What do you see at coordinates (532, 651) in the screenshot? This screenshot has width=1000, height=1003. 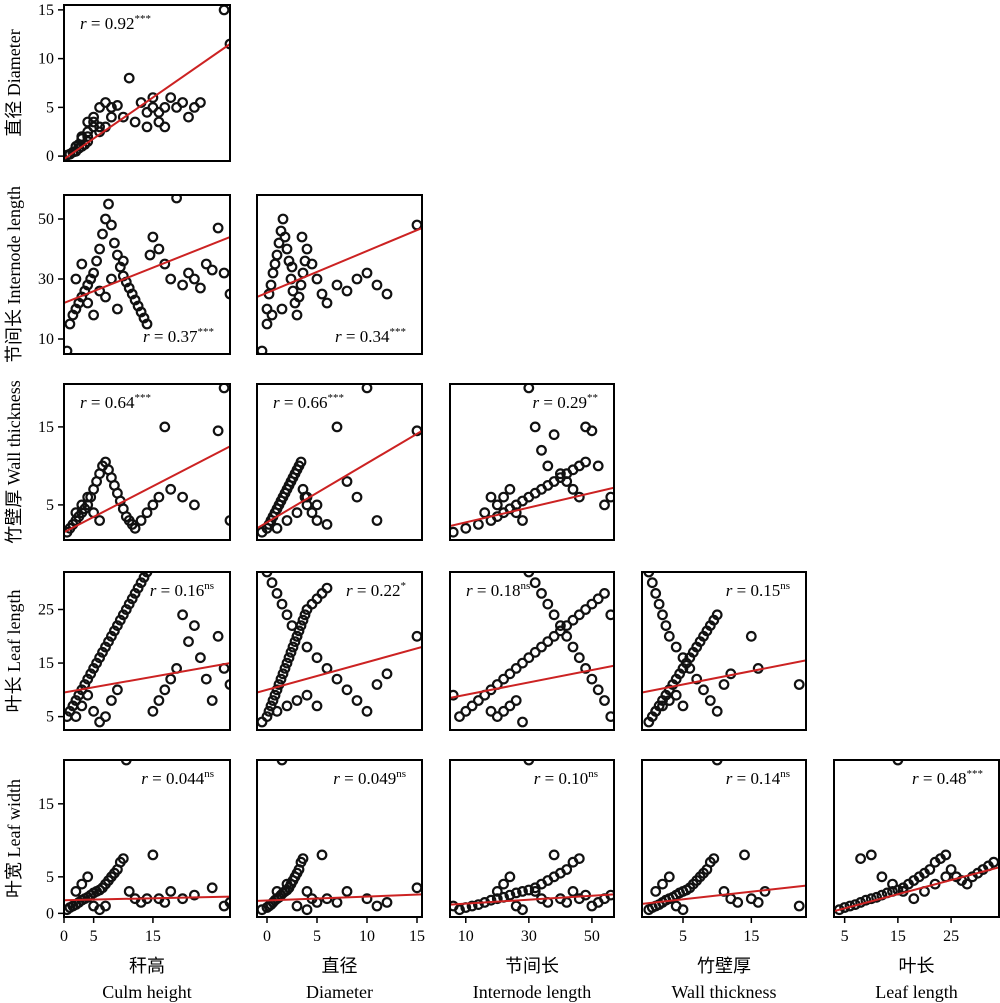 I see `scatter-panel-r3-c2: r = 0.18ns` at bounding box center [532, 651].